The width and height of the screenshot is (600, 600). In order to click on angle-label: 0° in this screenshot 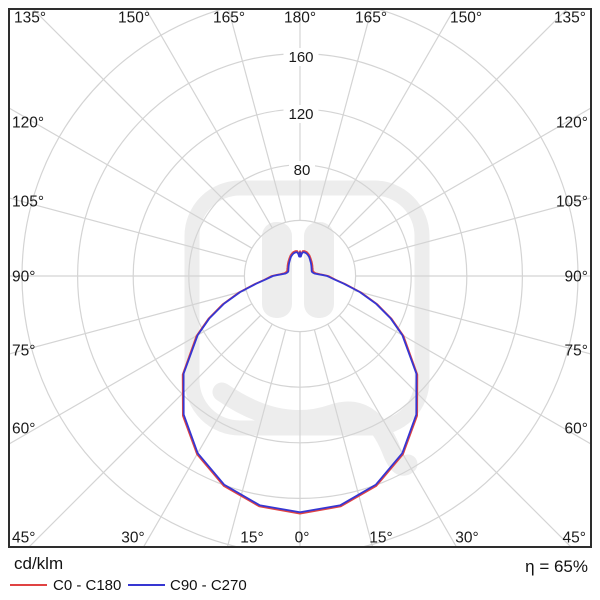, I will do `click(302, 538)`.